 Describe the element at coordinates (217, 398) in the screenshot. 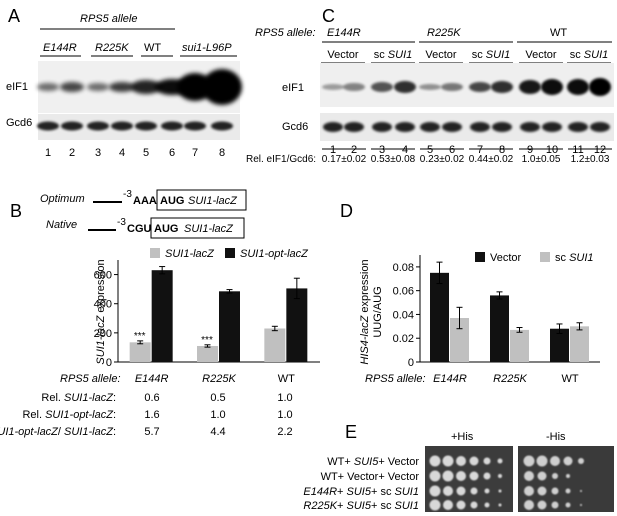

I see `table-cell: 0.5` at that location.